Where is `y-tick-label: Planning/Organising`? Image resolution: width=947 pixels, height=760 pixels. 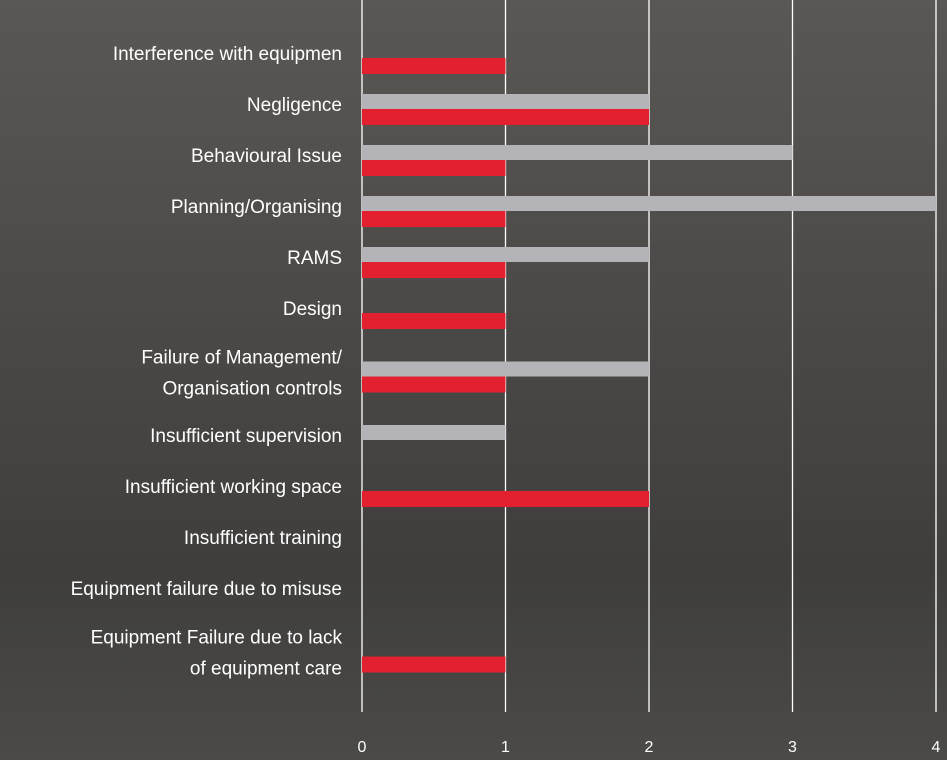 y-tick-label: Planning/Organising is located at coordinates (256, 207).